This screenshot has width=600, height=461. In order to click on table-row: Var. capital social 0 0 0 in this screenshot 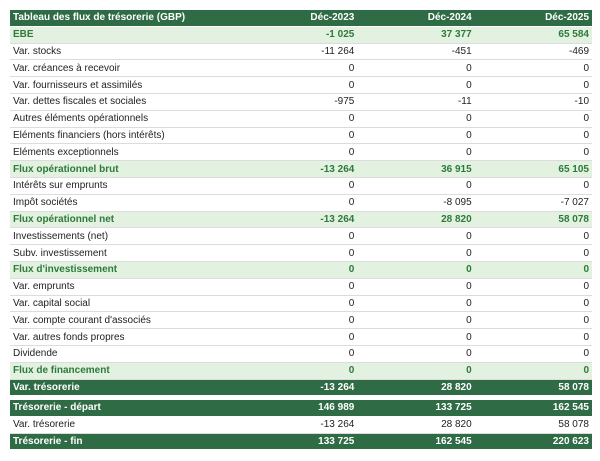, I will do `click(301, 304)`.